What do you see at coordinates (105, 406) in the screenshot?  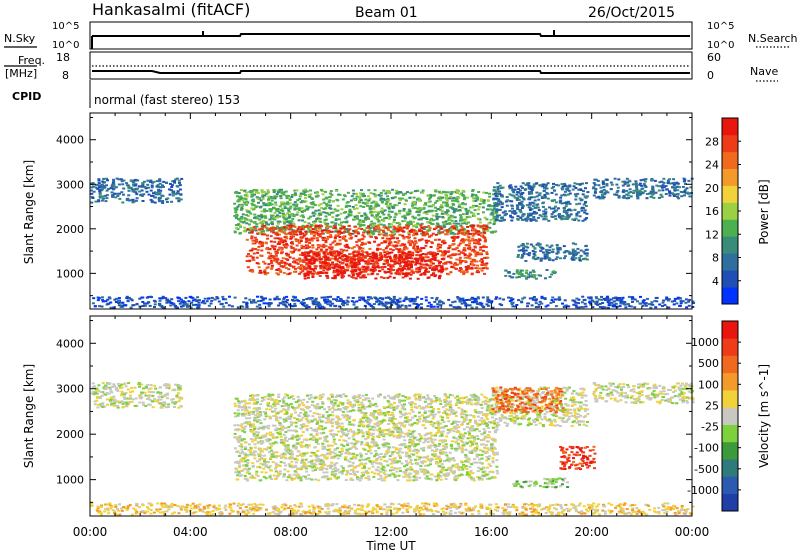 I see `velocity-cell` at bounding box center [105, 406].